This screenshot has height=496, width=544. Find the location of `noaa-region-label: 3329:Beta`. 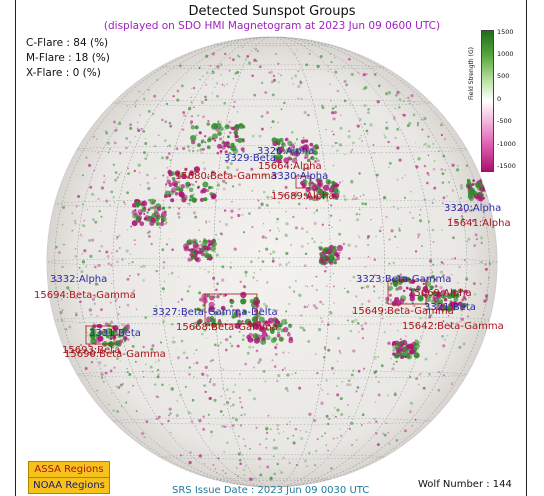

noaa-region-label: 3329:Beta is located at coordinates (250, 158).